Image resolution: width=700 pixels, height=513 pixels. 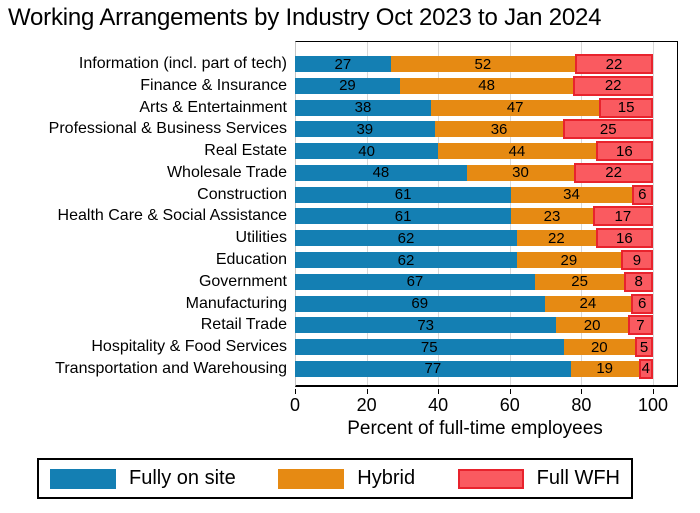 I want to click on stacked-bar: 69 24 6, so click(x=474, y=303).